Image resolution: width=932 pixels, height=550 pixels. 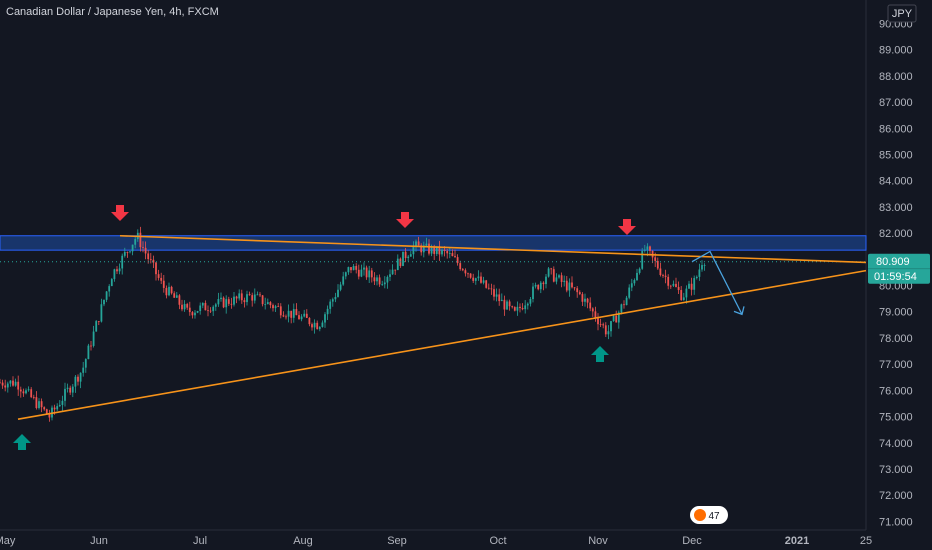 What do you see at coordinates (902, 13) in the screenshot?
I see `currency-badge` at bounding box center [902, 13].